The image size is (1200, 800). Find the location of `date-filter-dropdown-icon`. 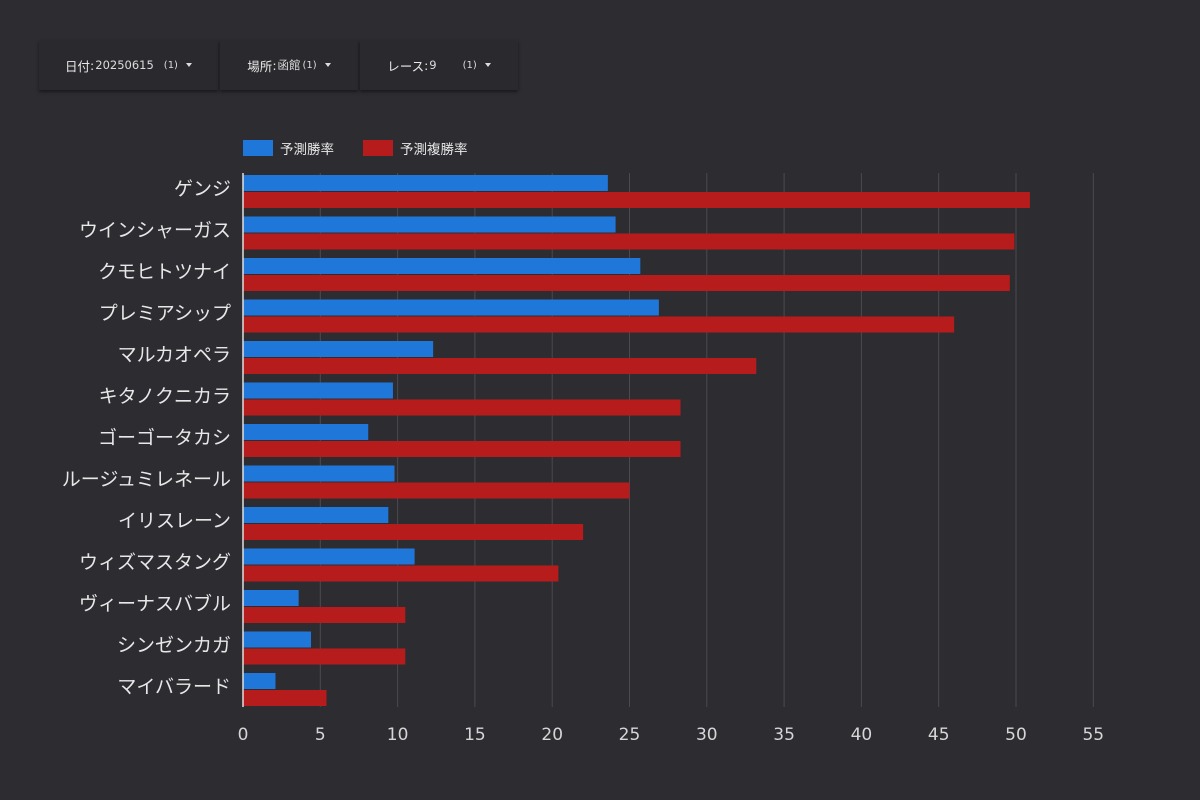

date-filter-dropdown-icon is located at coordinates (188, 65).